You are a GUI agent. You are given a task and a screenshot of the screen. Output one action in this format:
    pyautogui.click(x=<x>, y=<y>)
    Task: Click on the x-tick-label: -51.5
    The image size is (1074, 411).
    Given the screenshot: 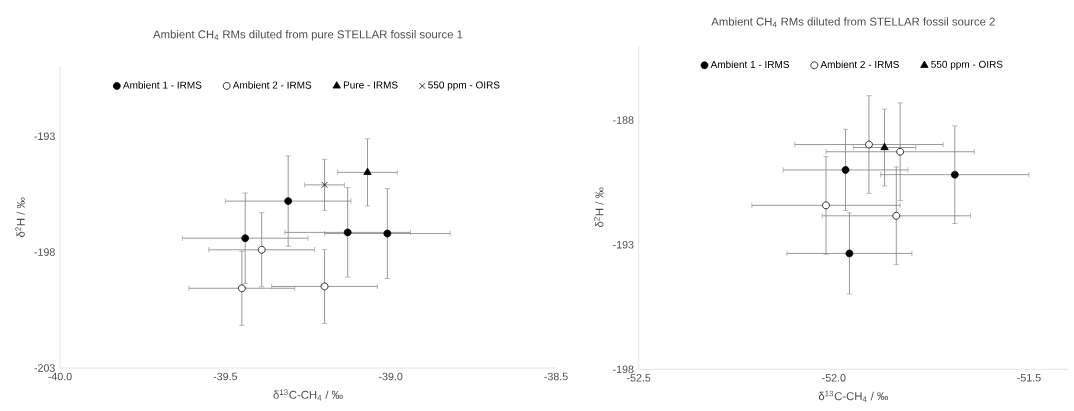 What is the action you would take?
    pyautogui.click(x=1029, y=378)
    